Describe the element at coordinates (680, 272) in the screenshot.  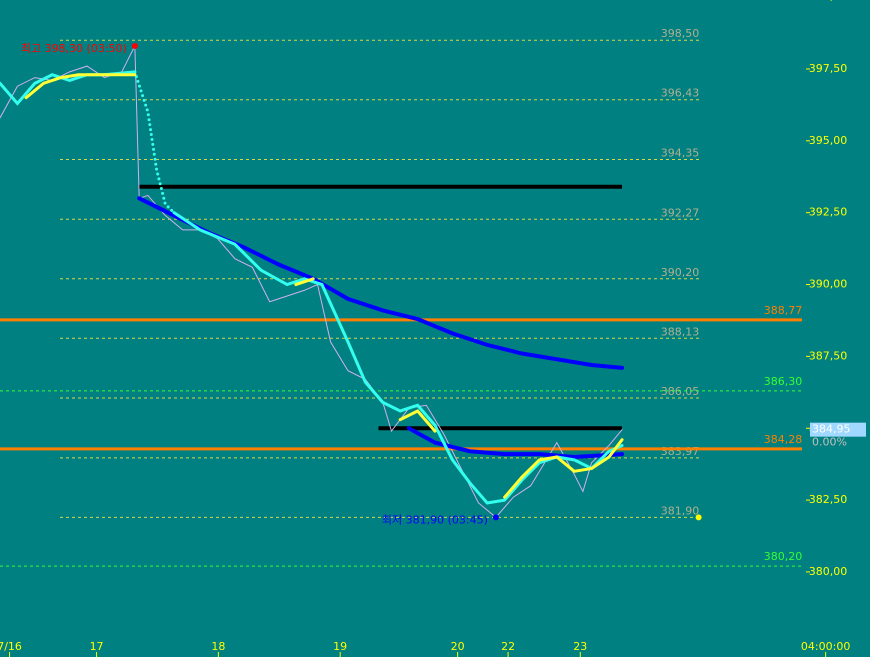
I see `level-label: 390,20` at that location.